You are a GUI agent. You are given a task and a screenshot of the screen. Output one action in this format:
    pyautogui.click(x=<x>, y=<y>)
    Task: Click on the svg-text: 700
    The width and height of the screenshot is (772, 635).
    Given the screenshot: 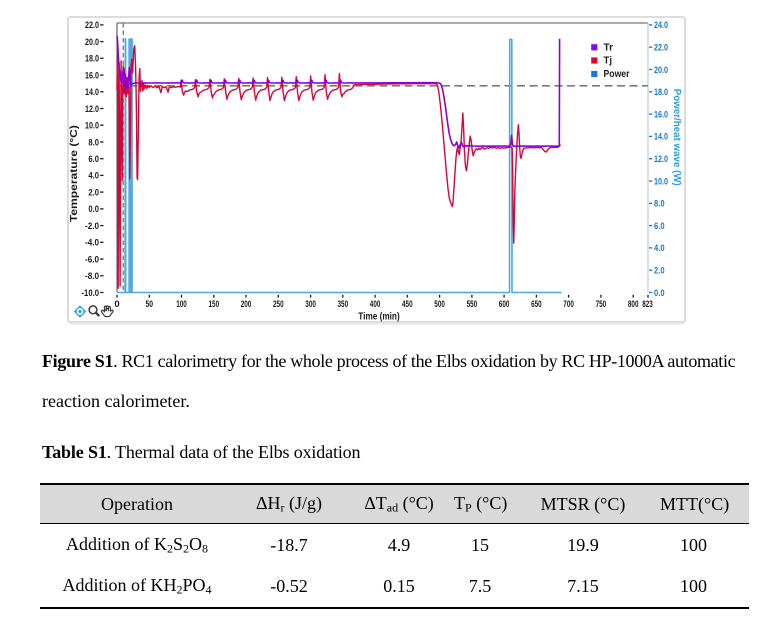 What is the action you would take?
    pyautogui.click(x=568, y=304)
    